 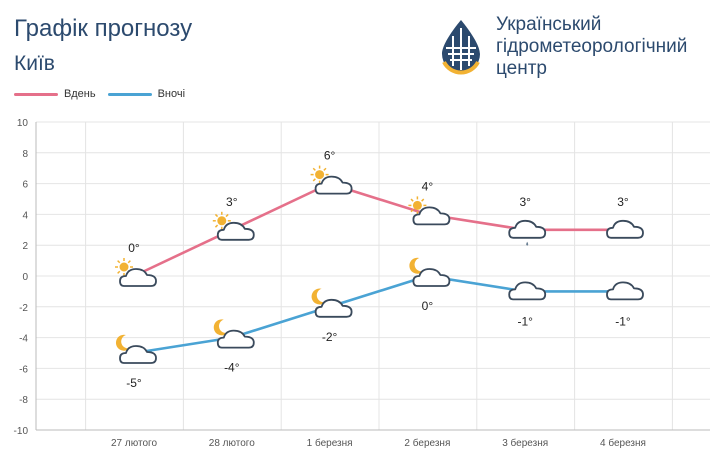 I want to click on x-tick-label: 3 березня, so click(x=525, y=443).